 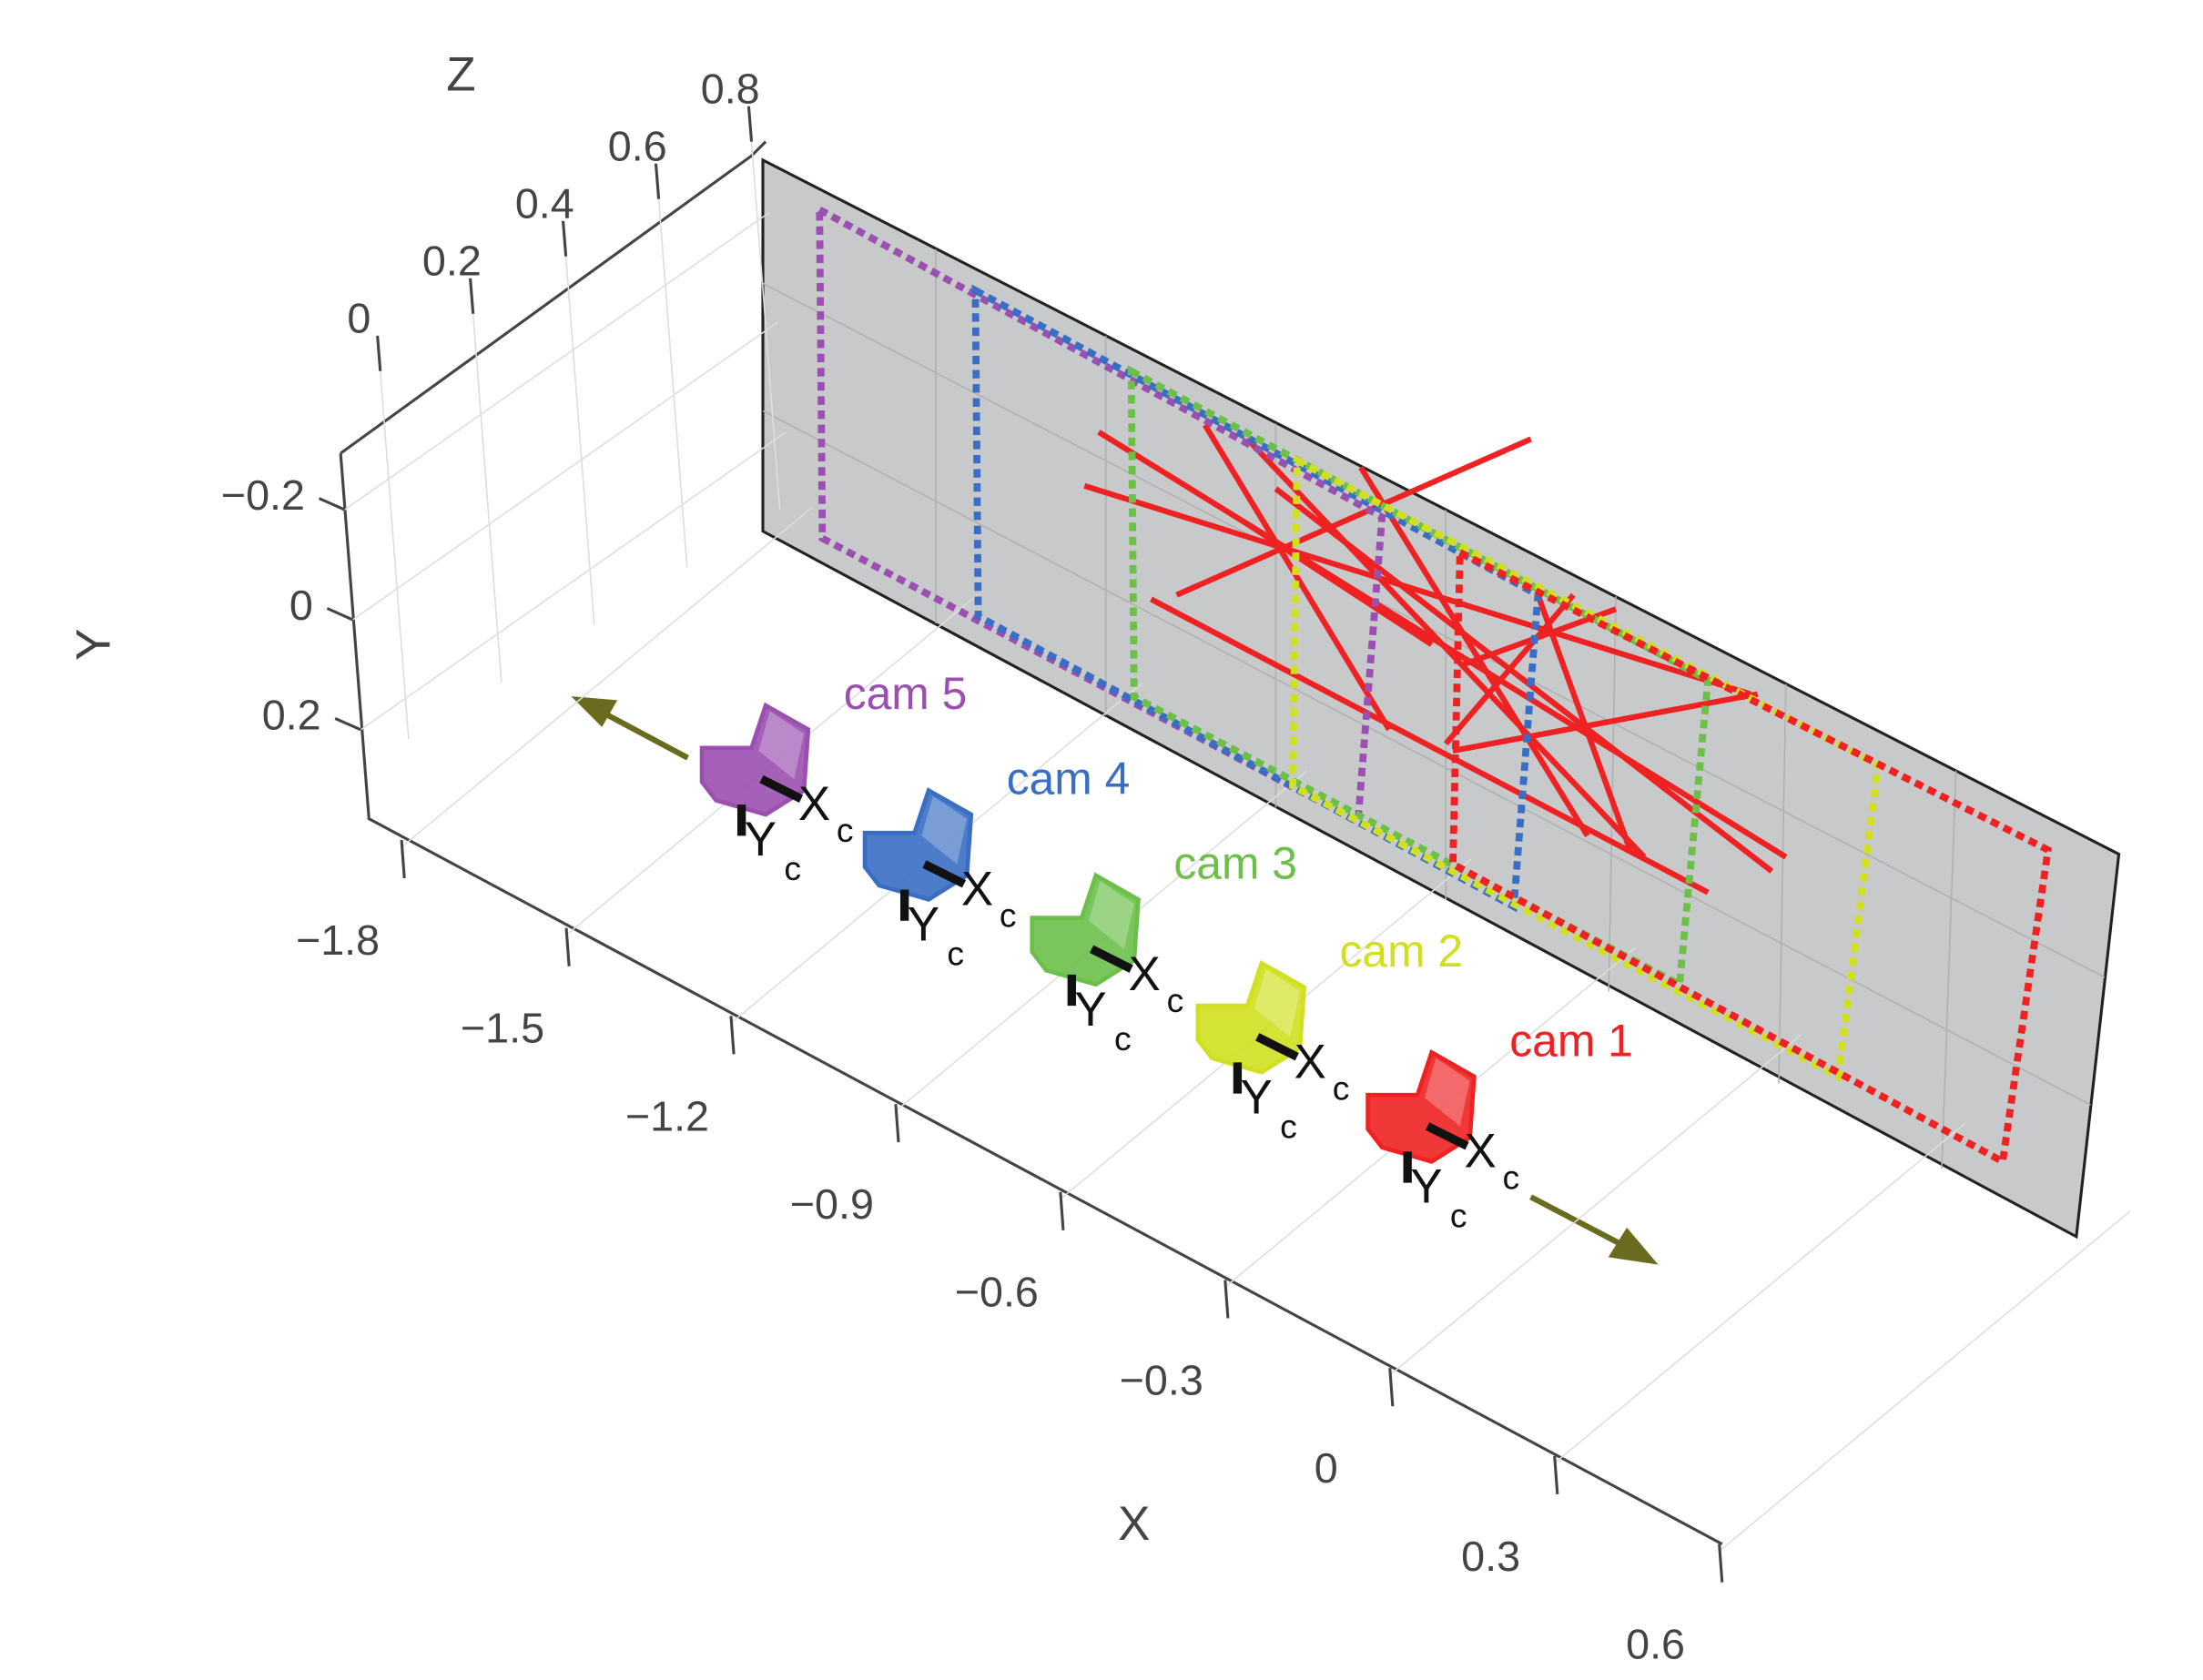 What do you see at coordinates (1571, 1040) in the screenshot?
I see `camera-label: cam 1` at bounding box center [1571, 1040].